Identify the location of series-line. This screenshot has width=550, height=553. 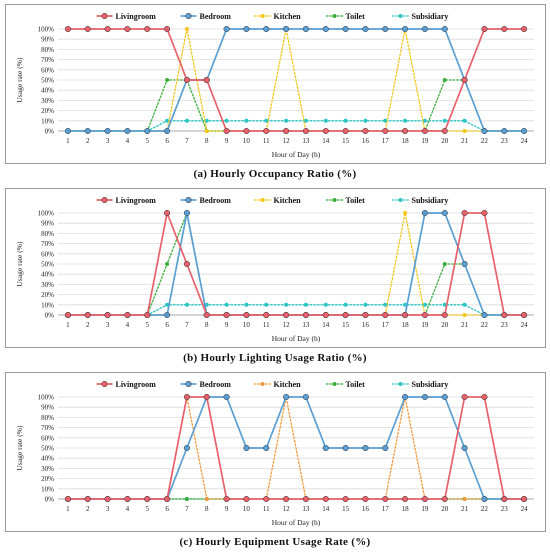
(296, 126).